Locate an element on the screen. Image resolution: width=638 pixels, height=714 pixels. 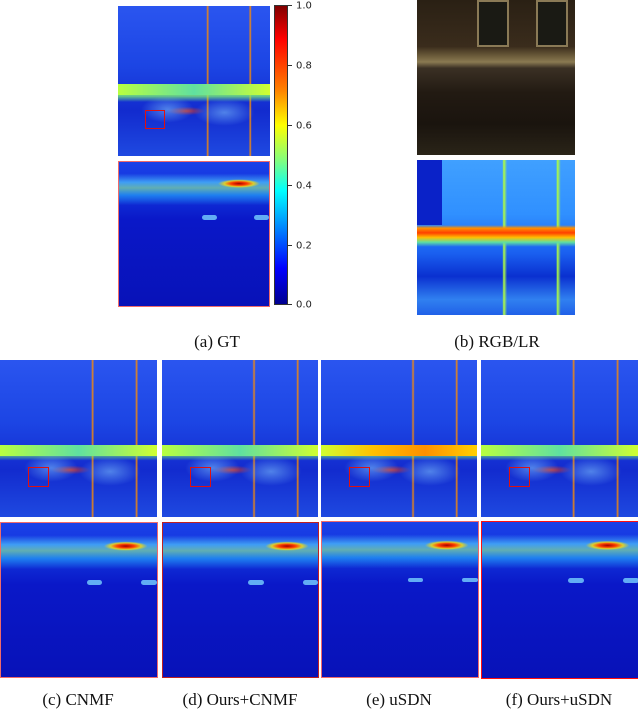
caption-cnmf: (c) CNMF is located at coordinates (78, 699).